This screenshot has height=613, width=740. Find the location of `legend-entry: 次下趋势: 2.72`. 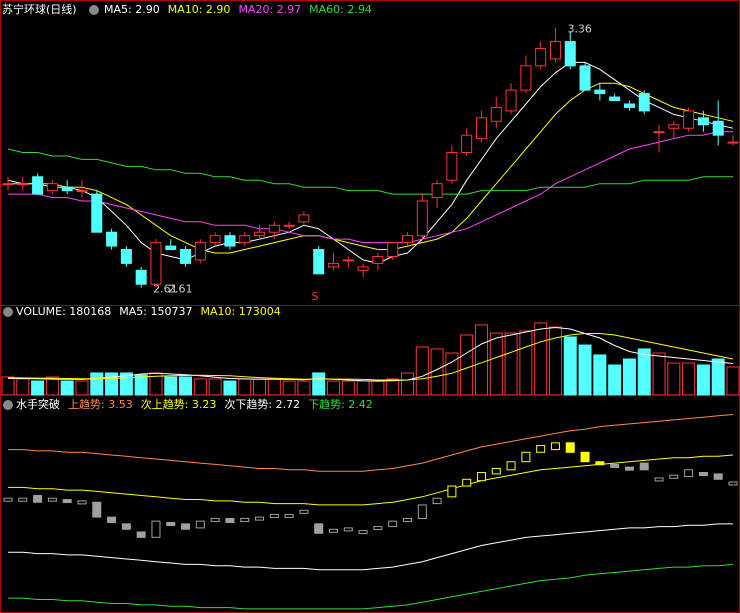

legend-entry: 次下趋势: 2.72 is located at coordinates (262, 404).